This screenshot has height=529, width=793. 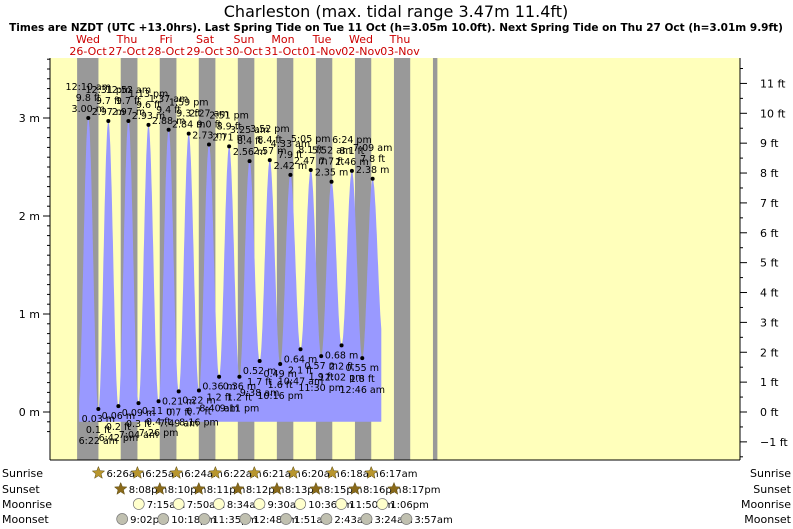 I want to click on day-date-label: 01-Nov, so click(x=322, y=51).